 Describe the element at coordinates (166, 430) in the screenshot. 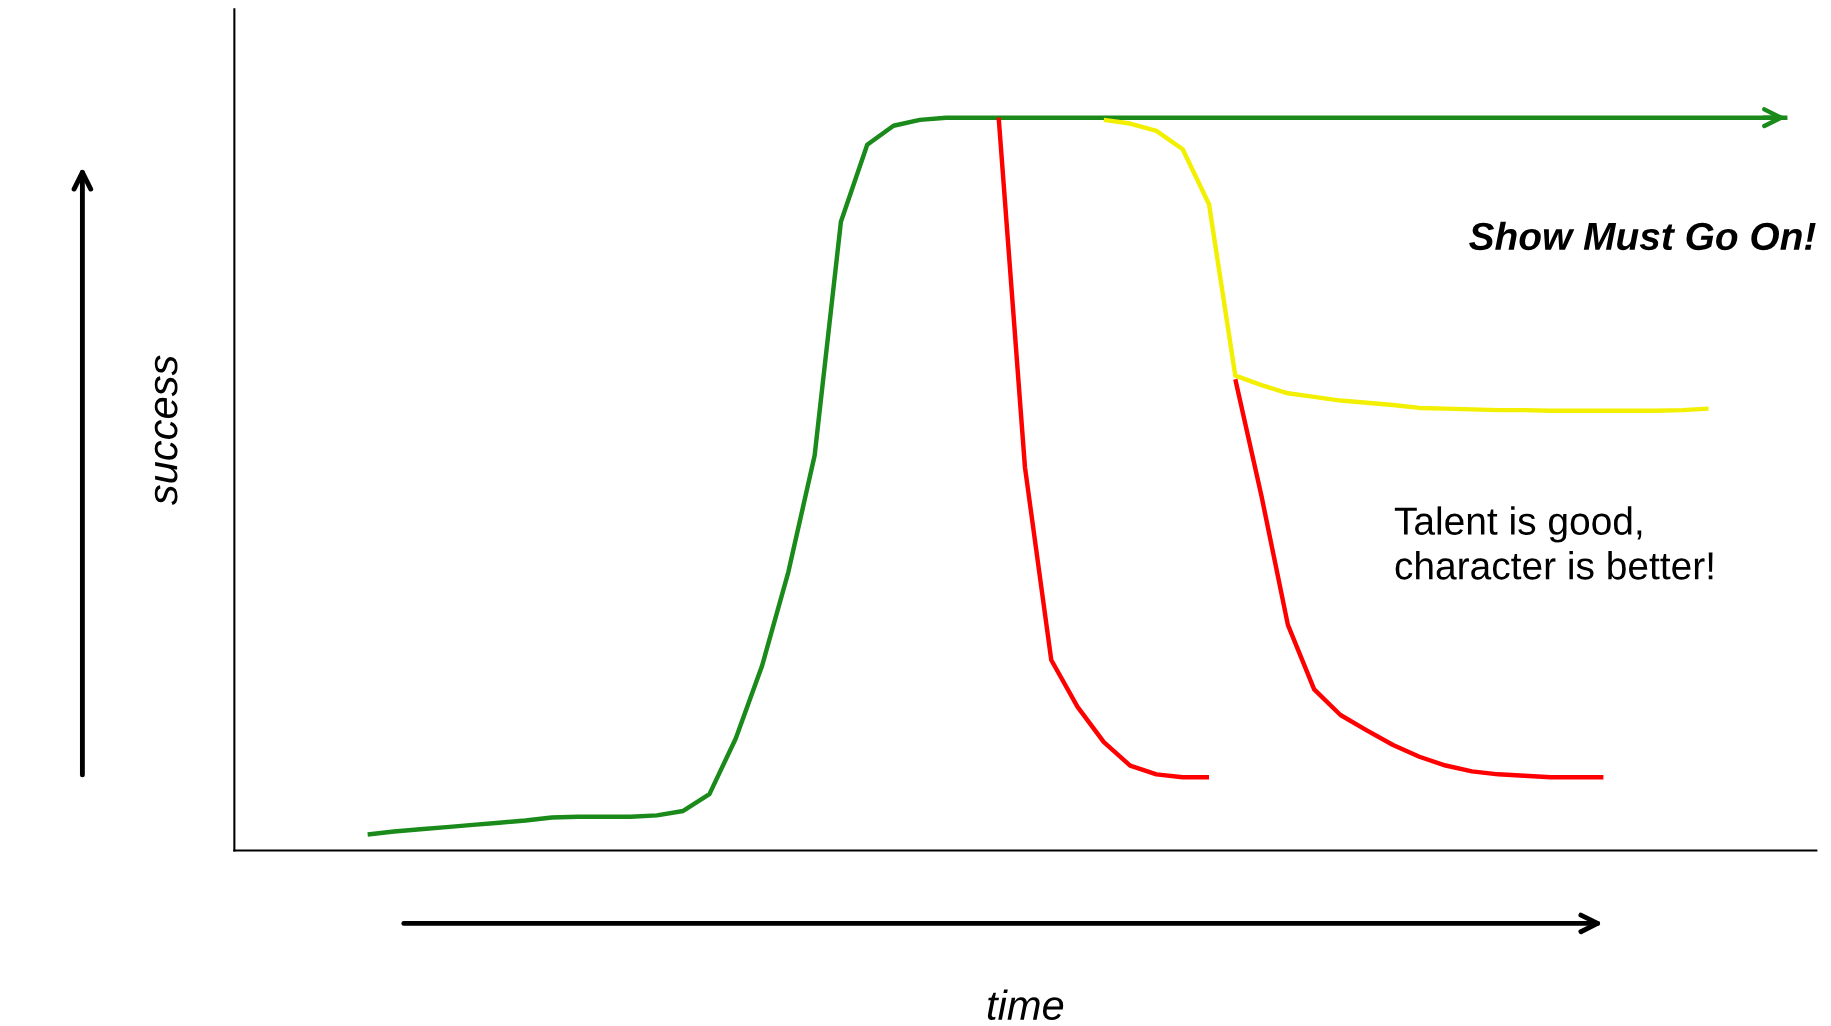

I see `y-axis-title: success` at that location.